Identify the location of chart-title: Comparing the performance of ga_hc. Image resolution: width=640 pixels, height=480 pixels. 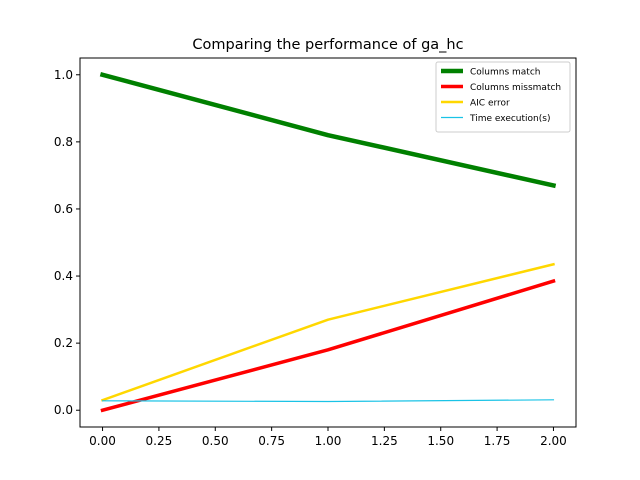
(327, 45).